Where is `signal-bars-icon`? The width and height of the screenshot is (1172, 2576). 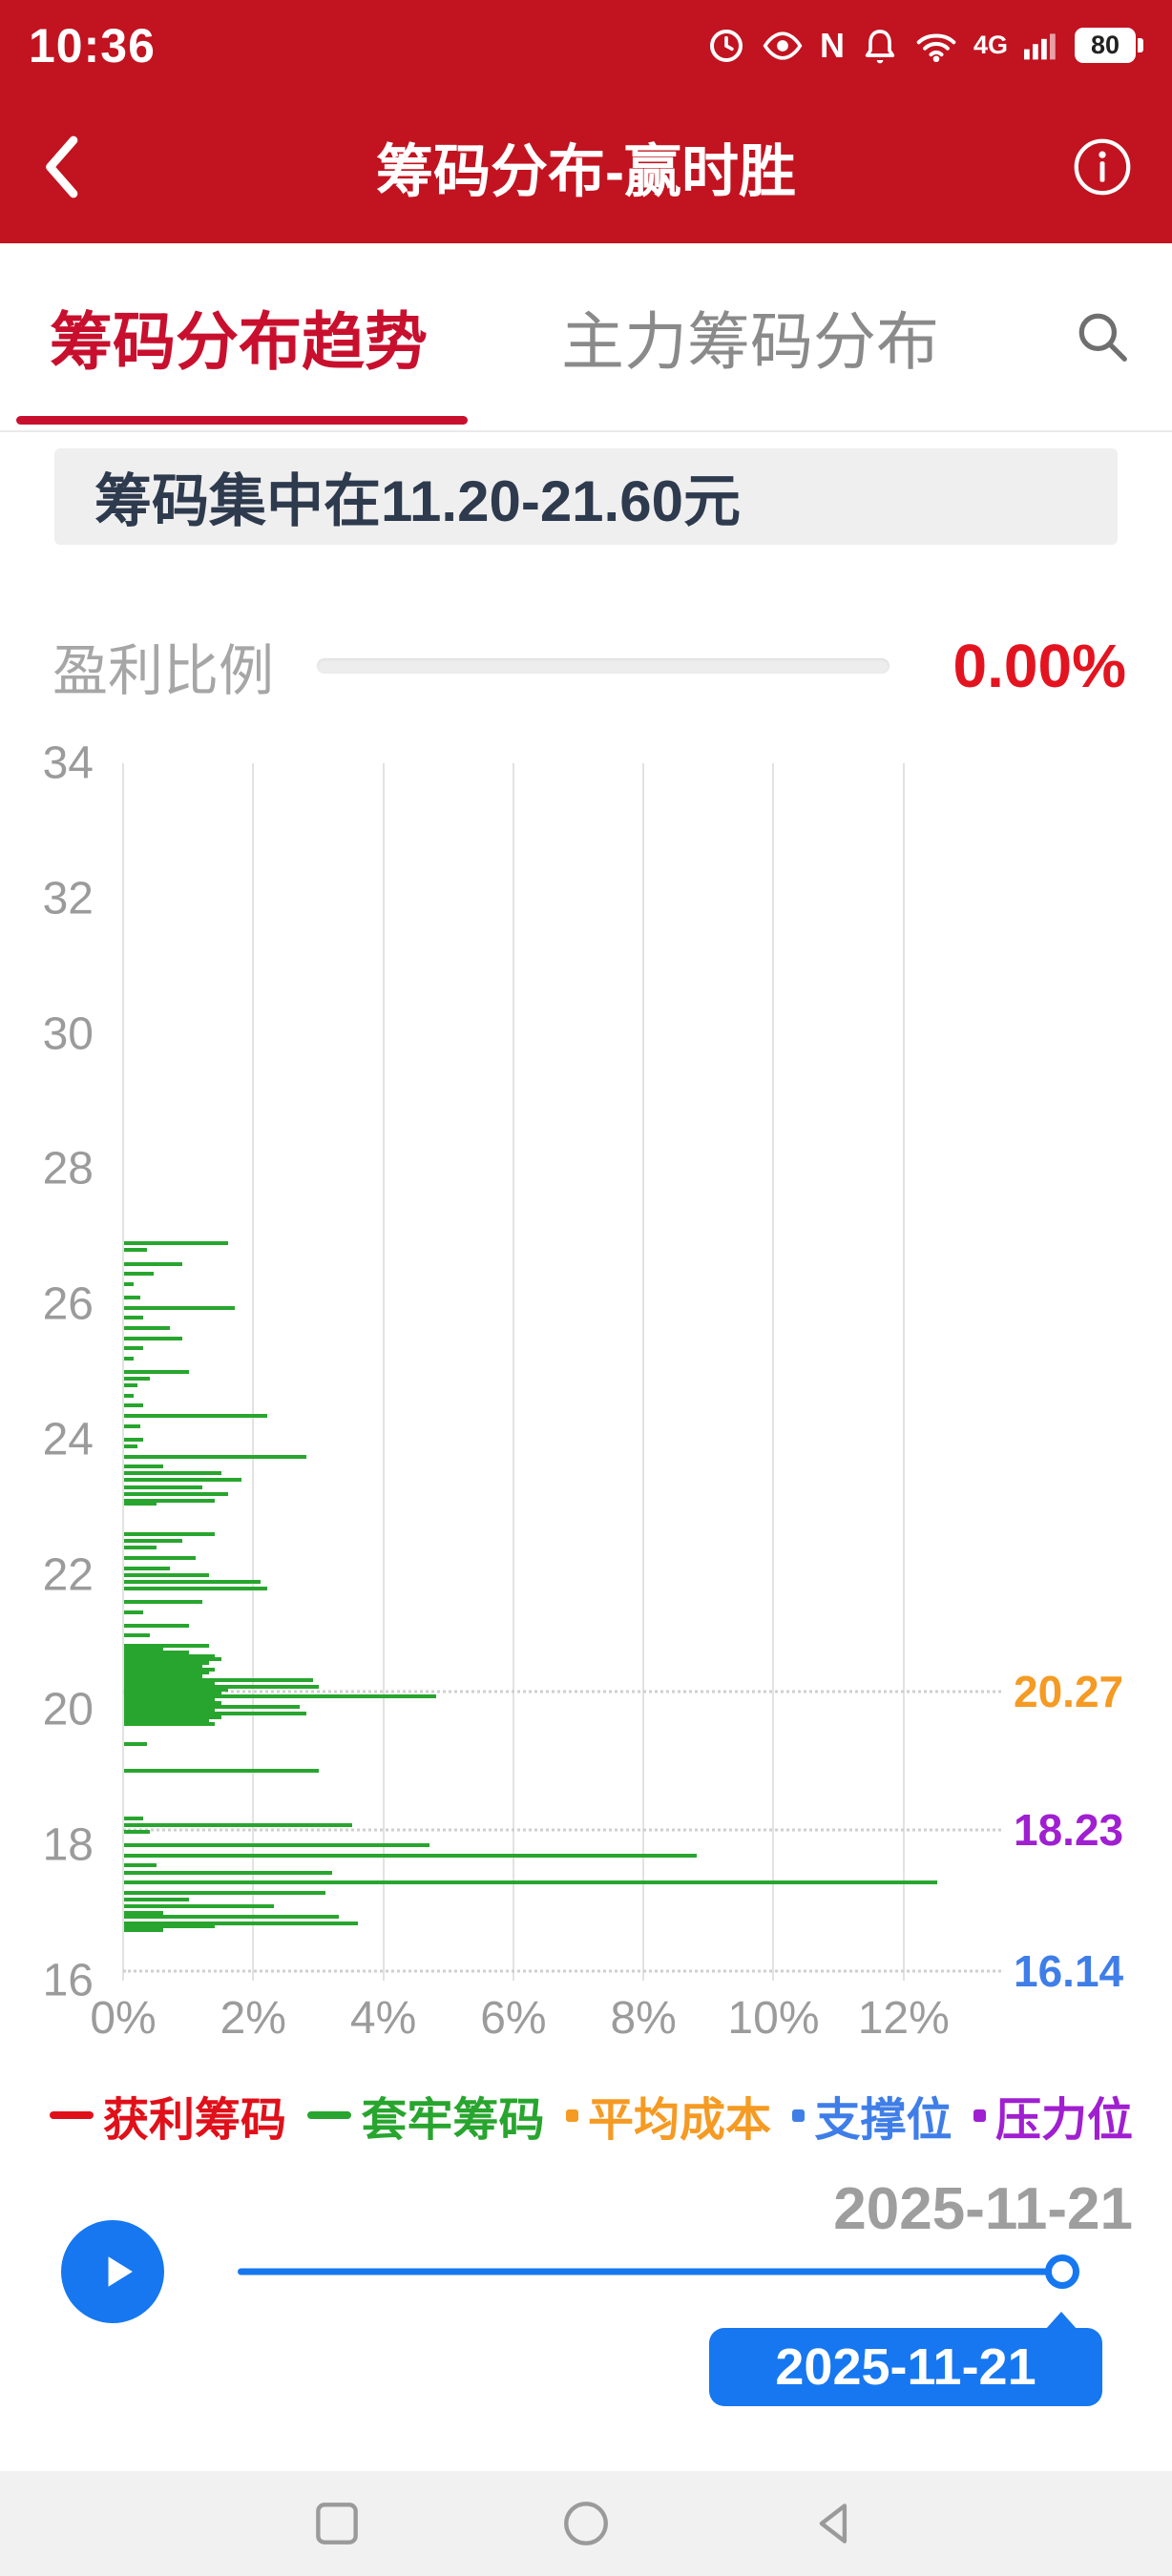 signal-bars-icon is located at coordinates (1041, 45).